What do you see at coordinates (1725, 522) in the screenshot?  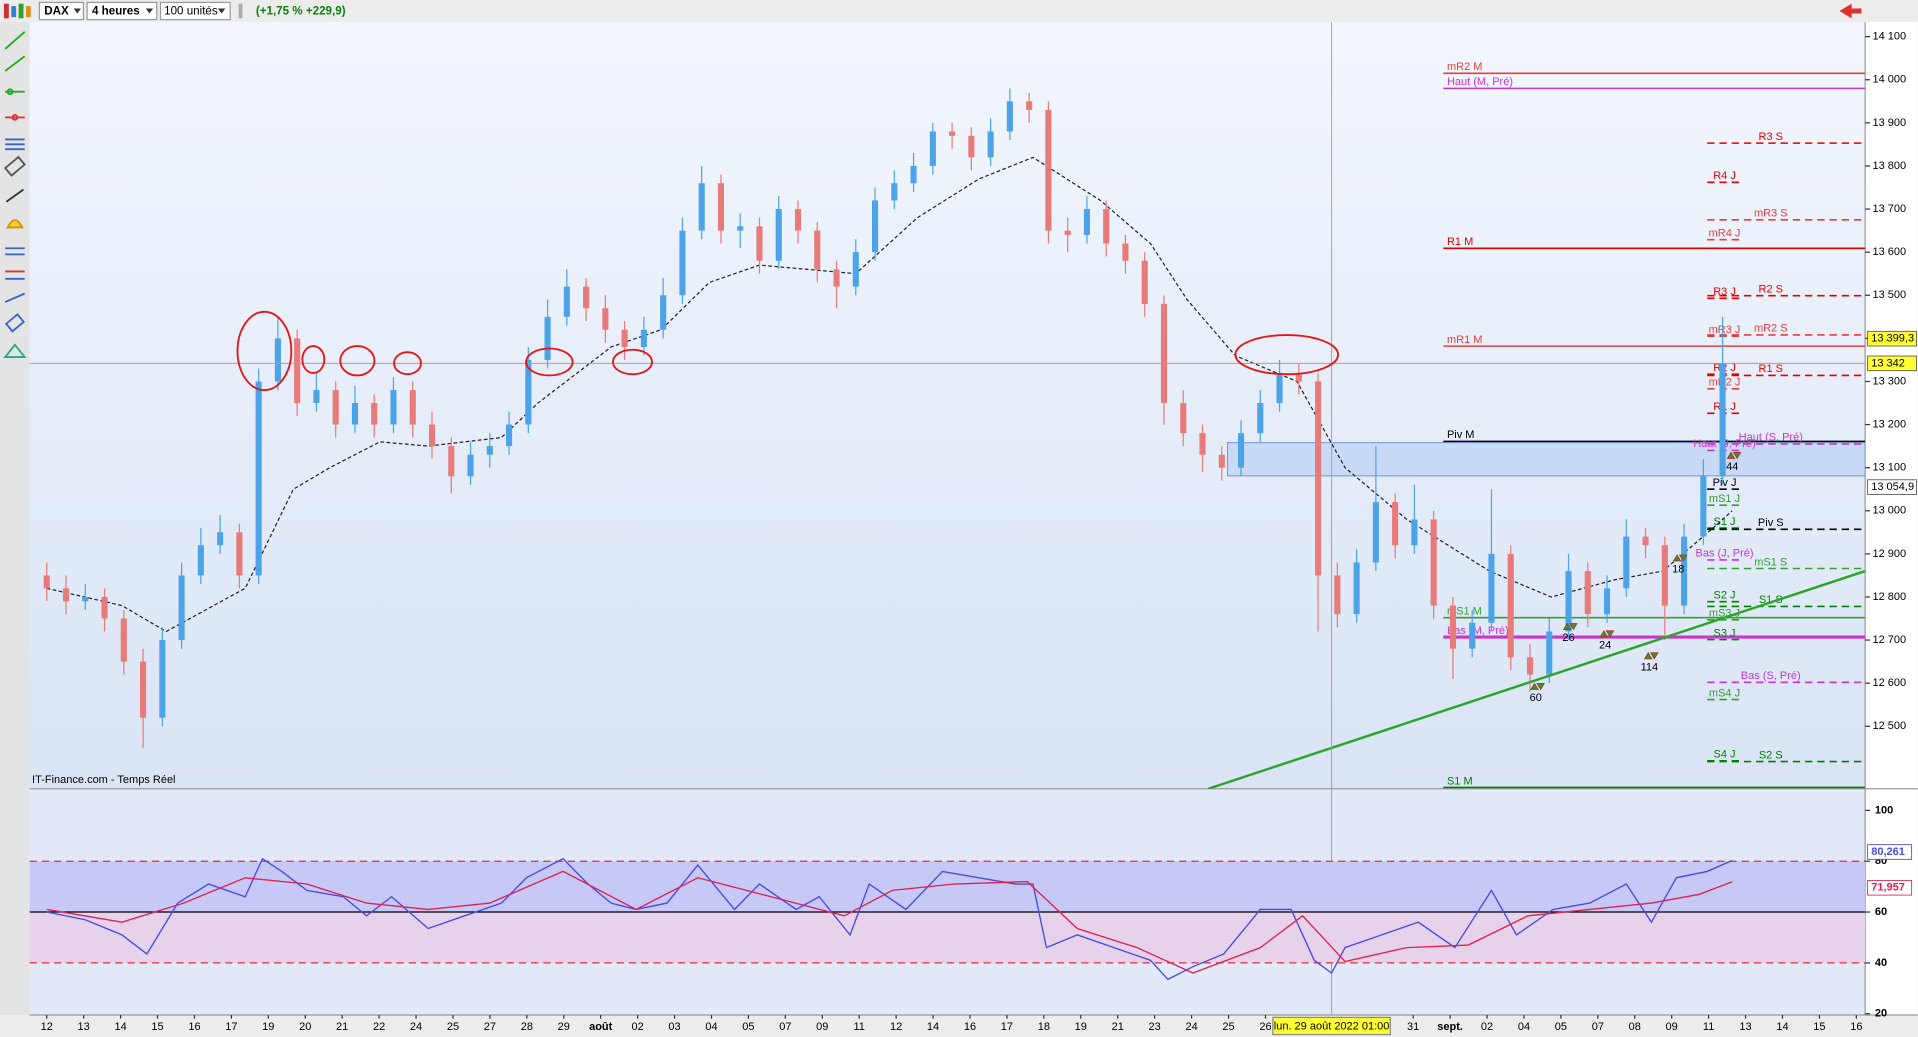 I see `pivot-label: S1 J` at bounding box center [1725, 522].